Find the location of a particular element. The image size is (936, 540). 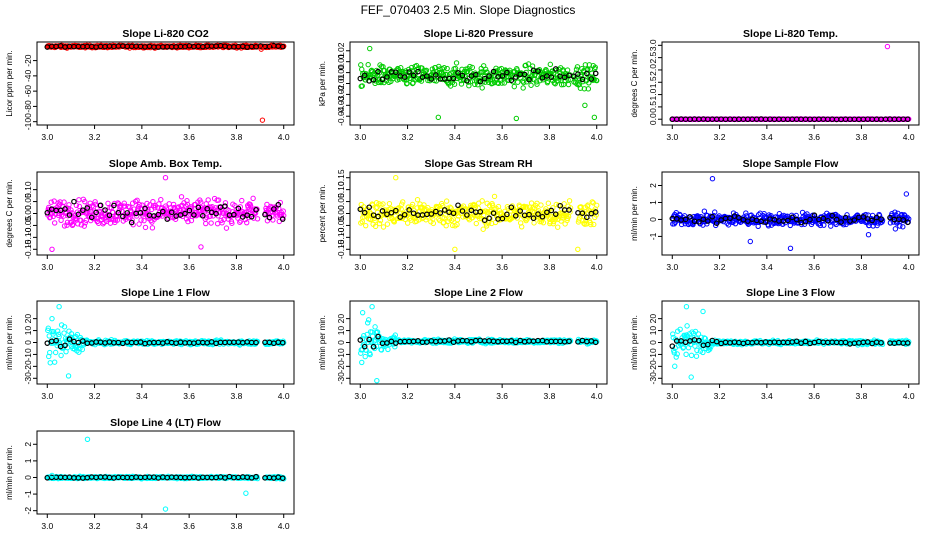

y-axis-label: ml/min per min. is located at coordinates (322, 342).